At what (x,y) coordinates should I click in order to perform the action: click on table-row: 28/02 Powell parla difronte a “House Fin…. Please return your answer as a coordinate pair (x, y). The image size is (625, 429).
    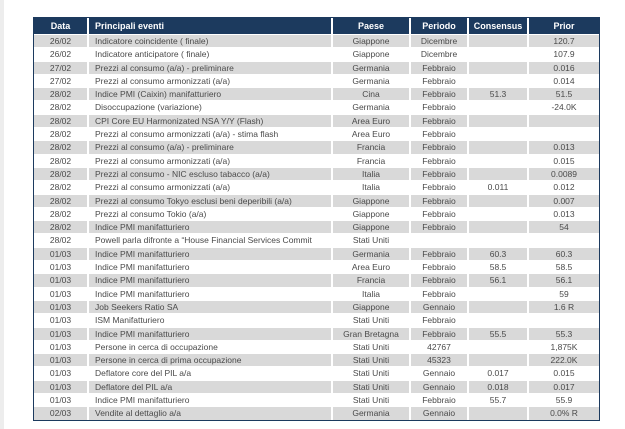
    Looking at the image, I should click on (316, 241).